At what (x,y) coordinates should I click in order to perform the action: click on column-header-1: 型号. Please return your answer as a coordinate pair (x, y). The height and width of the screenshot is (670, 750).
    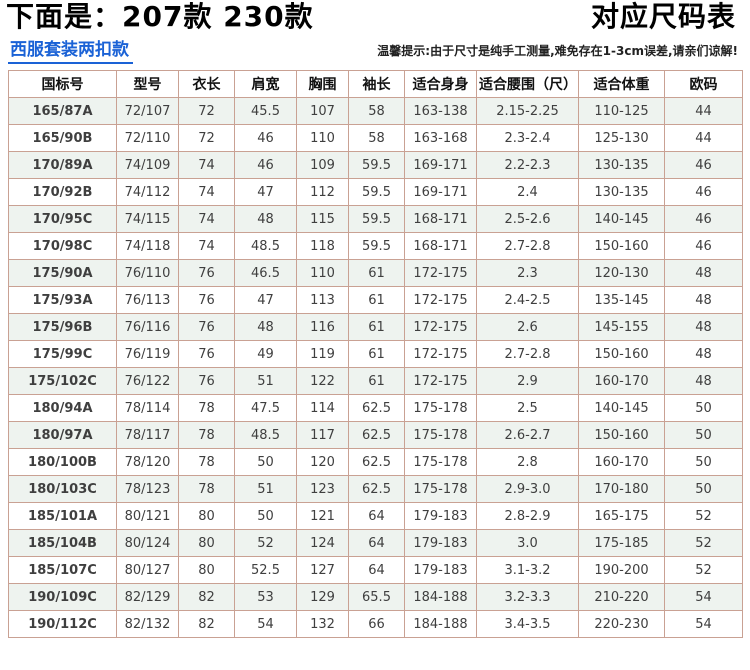
    Looking at the image, I should click on (147, 84).